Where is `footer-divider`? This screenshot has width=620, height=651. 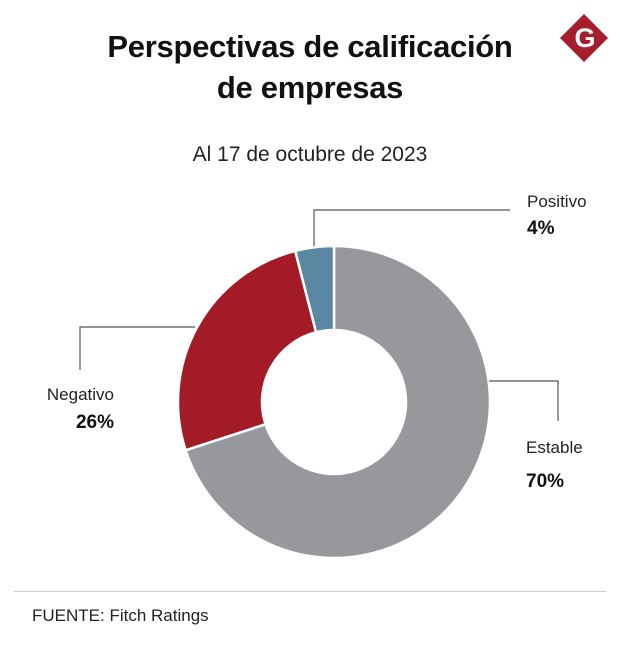 footer-divider is located at coordinates (310, 591).